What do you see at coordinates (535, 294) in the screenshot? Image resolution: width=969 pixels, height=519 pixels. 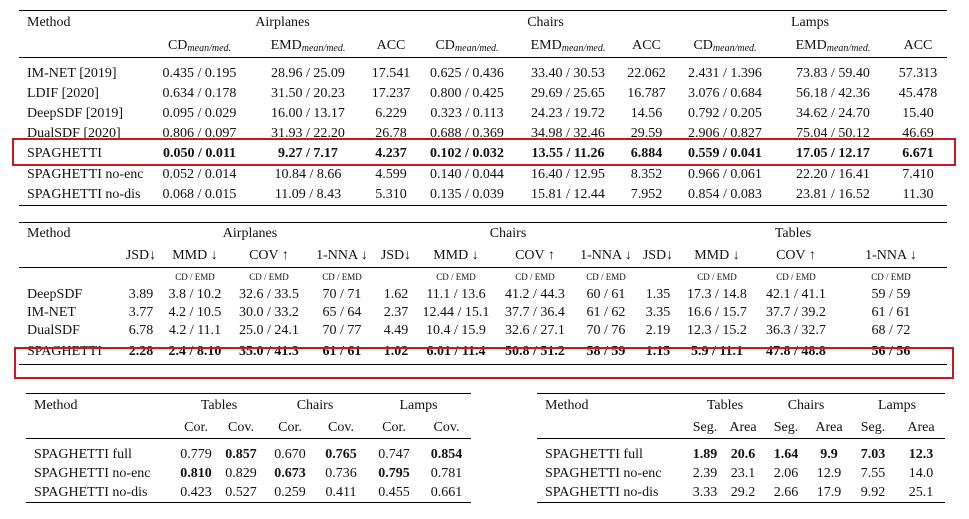 I see `table-cell: 41.2 / 44.3` at bounding box center [535, 294].